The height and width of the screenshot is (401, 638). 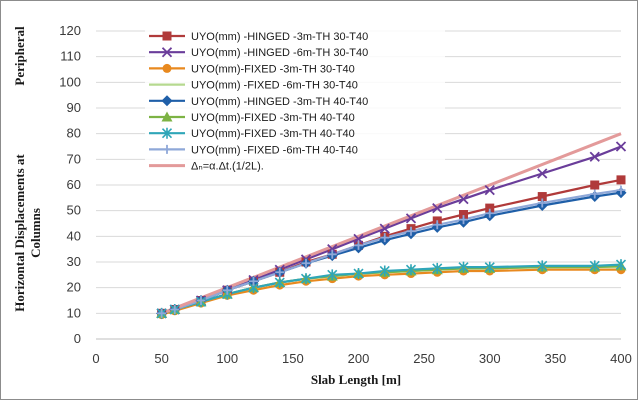 What do you see at coordinates (621, 358) in the screenshot?
I see `x-tick-label: 400` at bounding box center [621, 358].